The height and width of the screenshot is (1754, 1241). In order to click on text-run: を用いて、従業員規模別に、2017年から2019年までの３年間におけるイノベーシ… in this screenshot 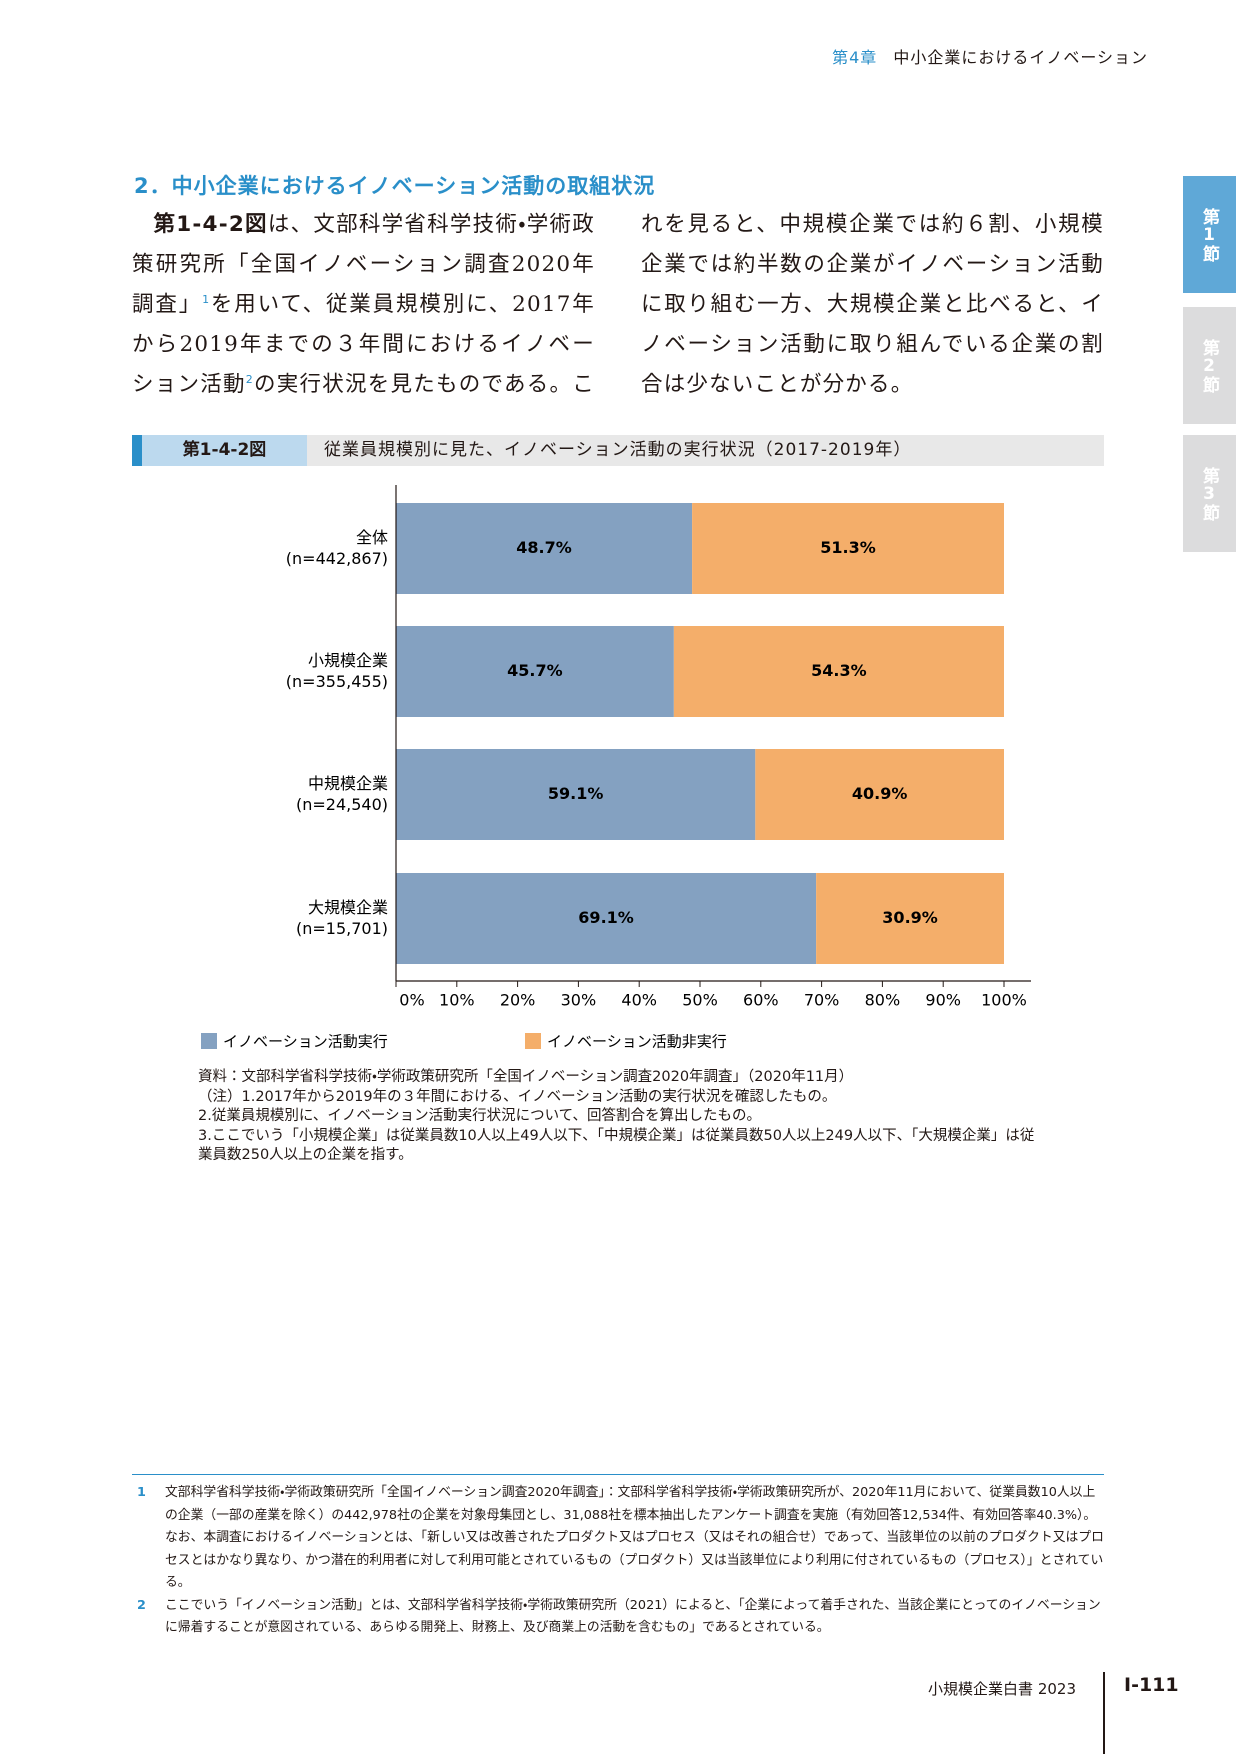, I will do `click(363, 344)`.